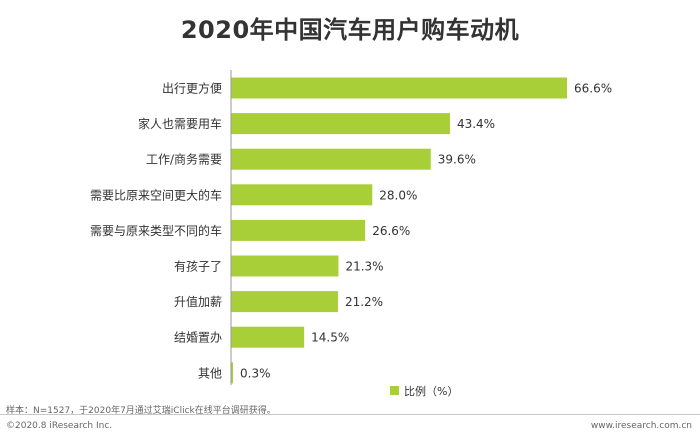  What do you see at coordinates (198, 267) in the screenshot?
I see `category-label: 有孩子了` at bounding box center [198, 267].